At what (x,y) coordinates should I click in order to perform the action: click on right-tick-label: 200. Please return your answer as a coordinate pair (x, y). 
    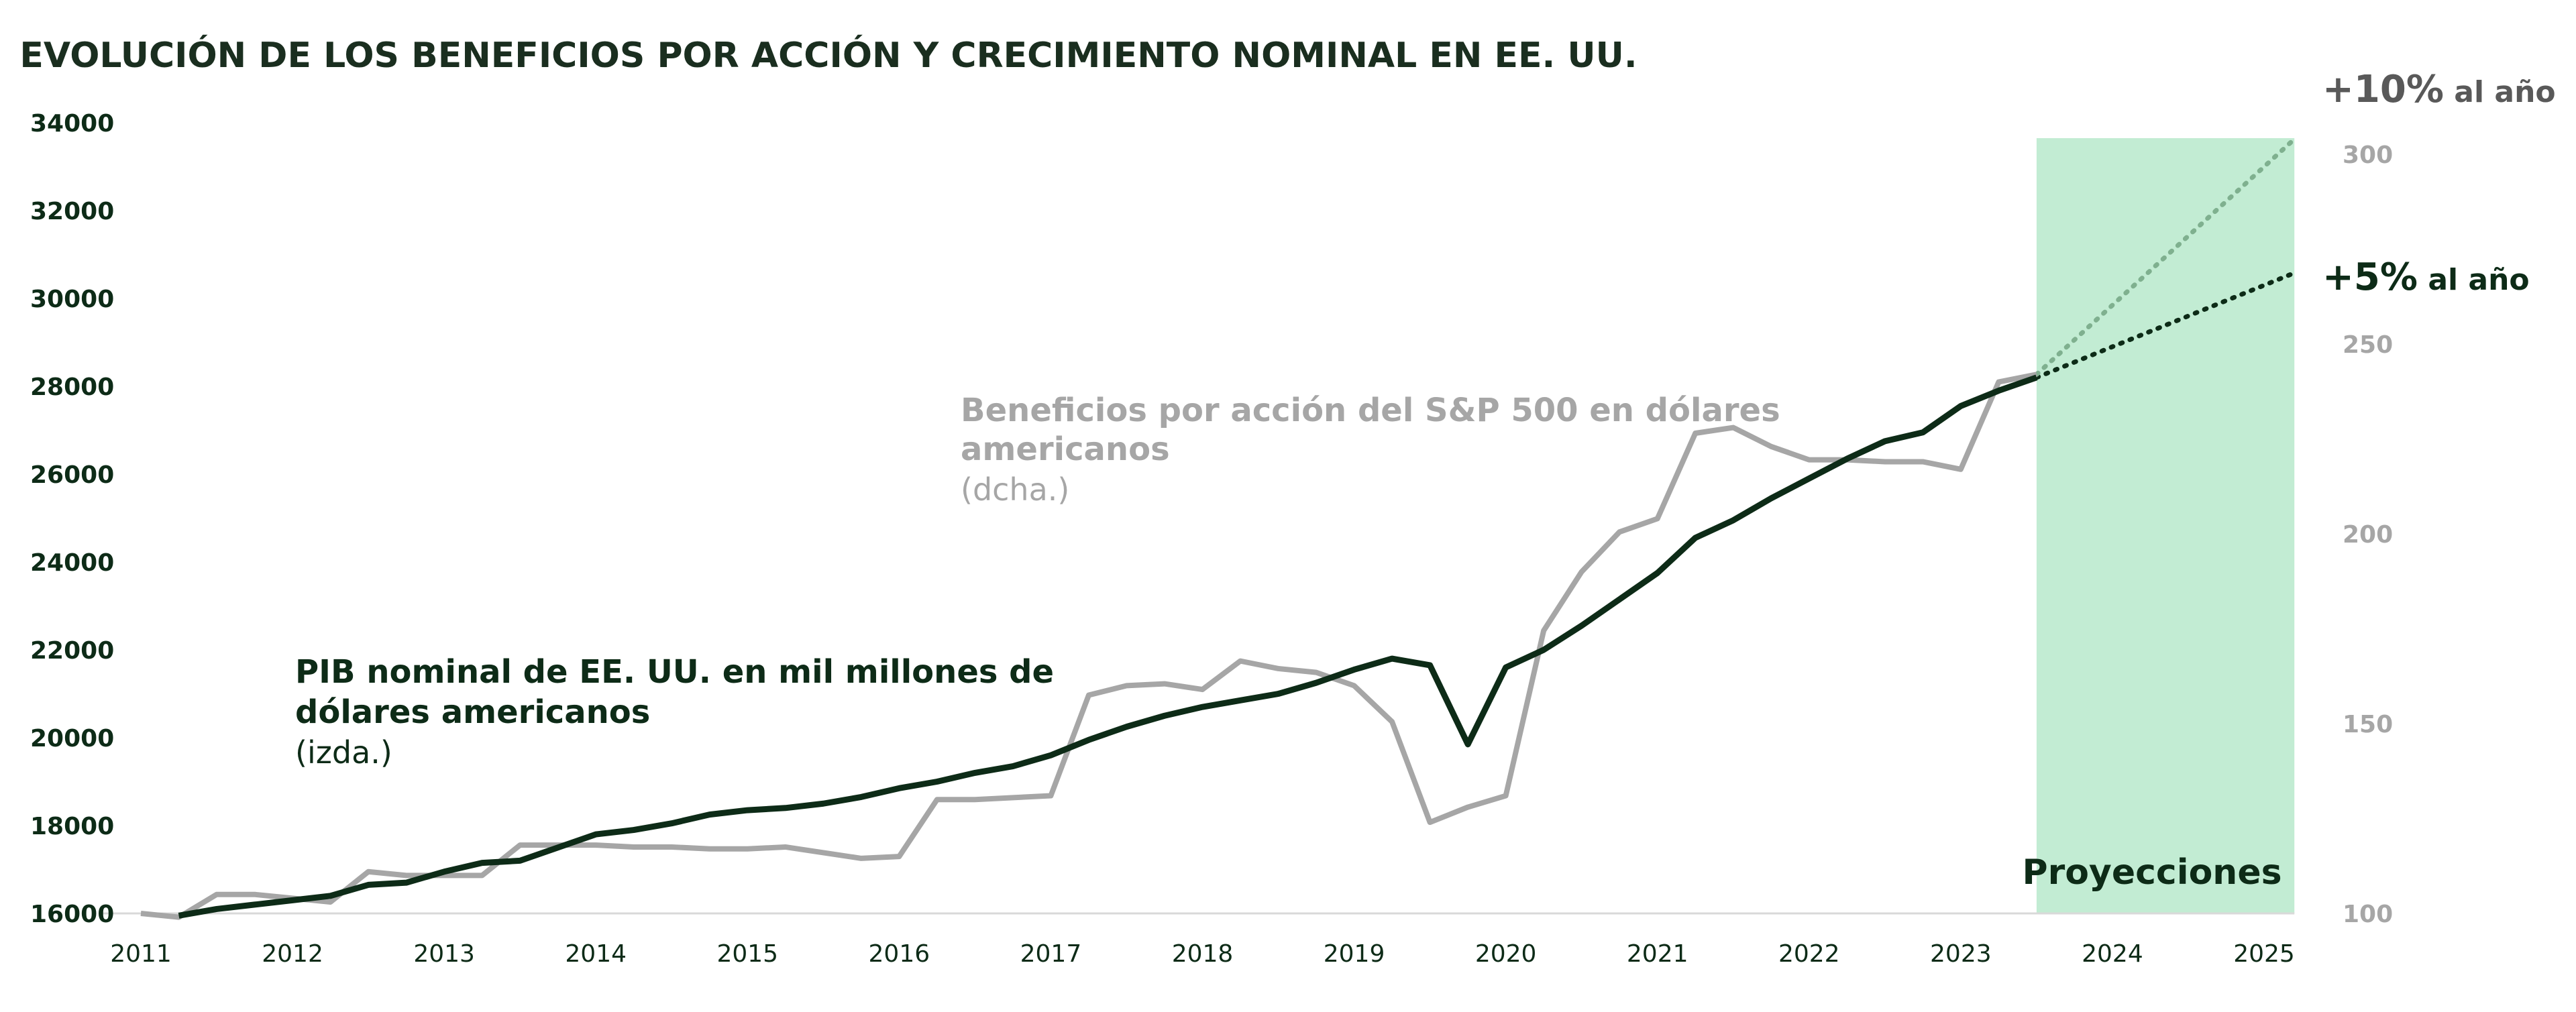
    Looking at the image, I should click on (2368, 535).